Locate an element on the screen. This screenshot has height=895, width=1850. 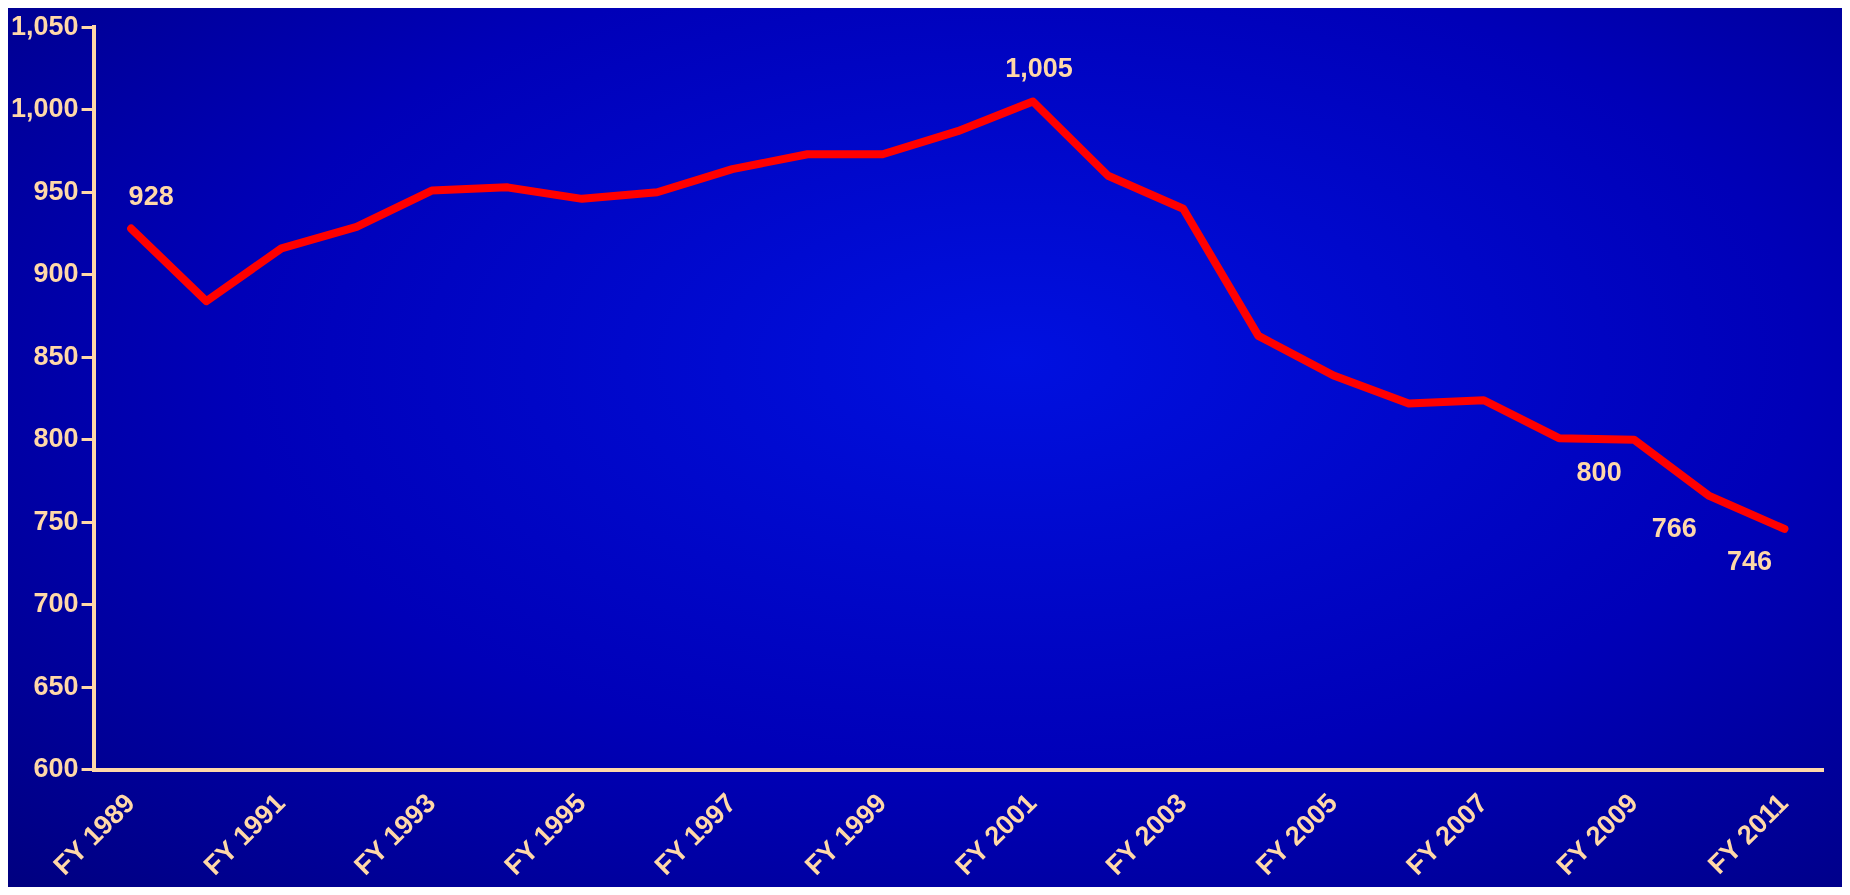
y-tick-label: 950 is located at coordinates (56, 190).